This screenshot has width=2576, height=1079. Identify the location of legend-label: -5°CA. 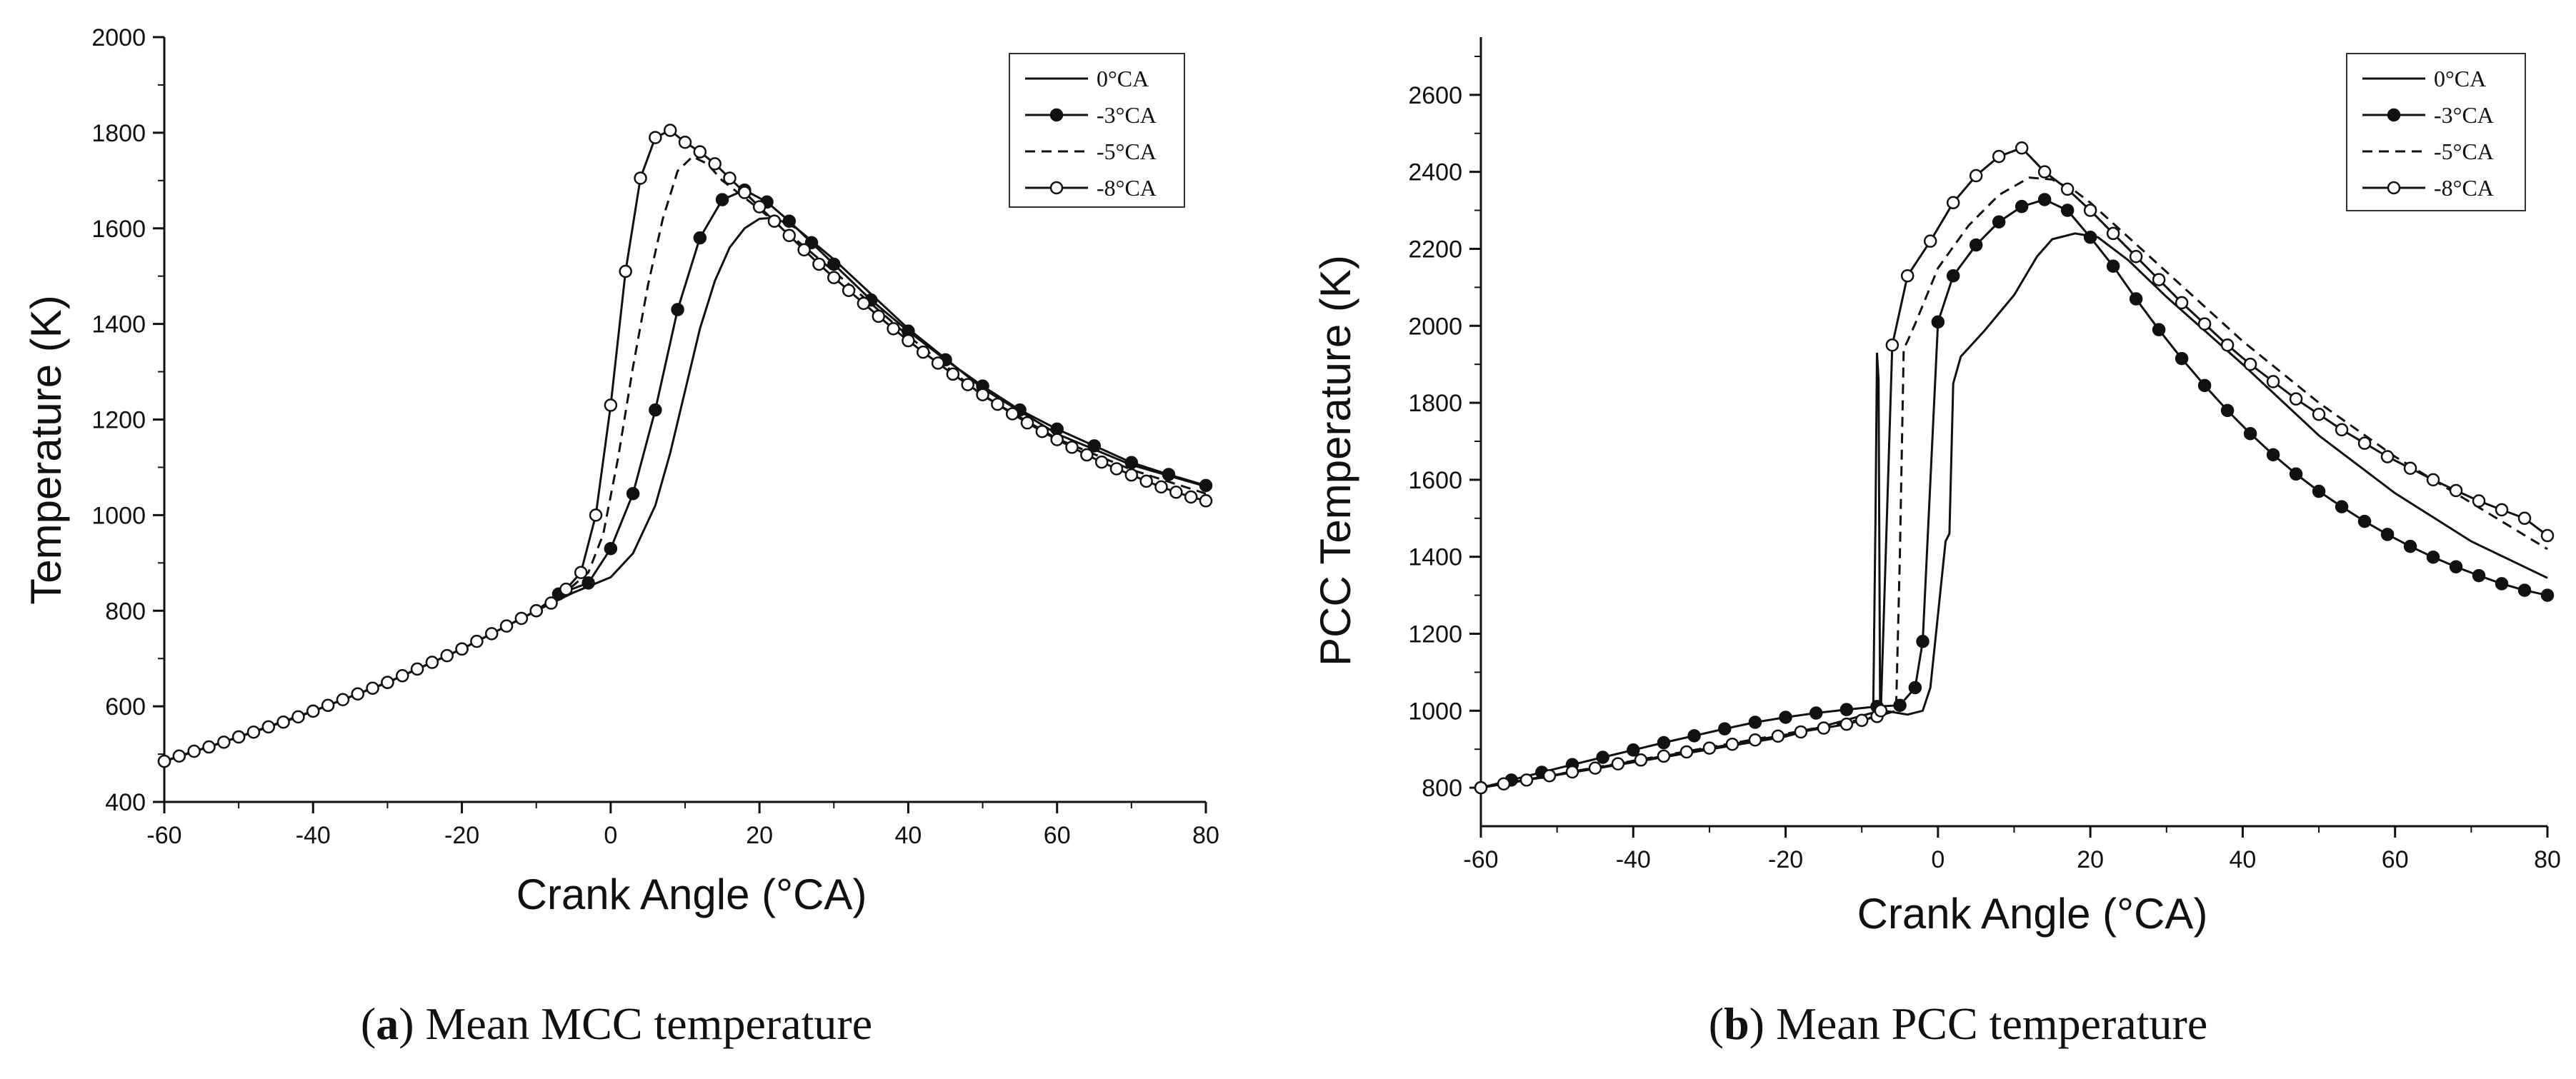
(2464, 152).